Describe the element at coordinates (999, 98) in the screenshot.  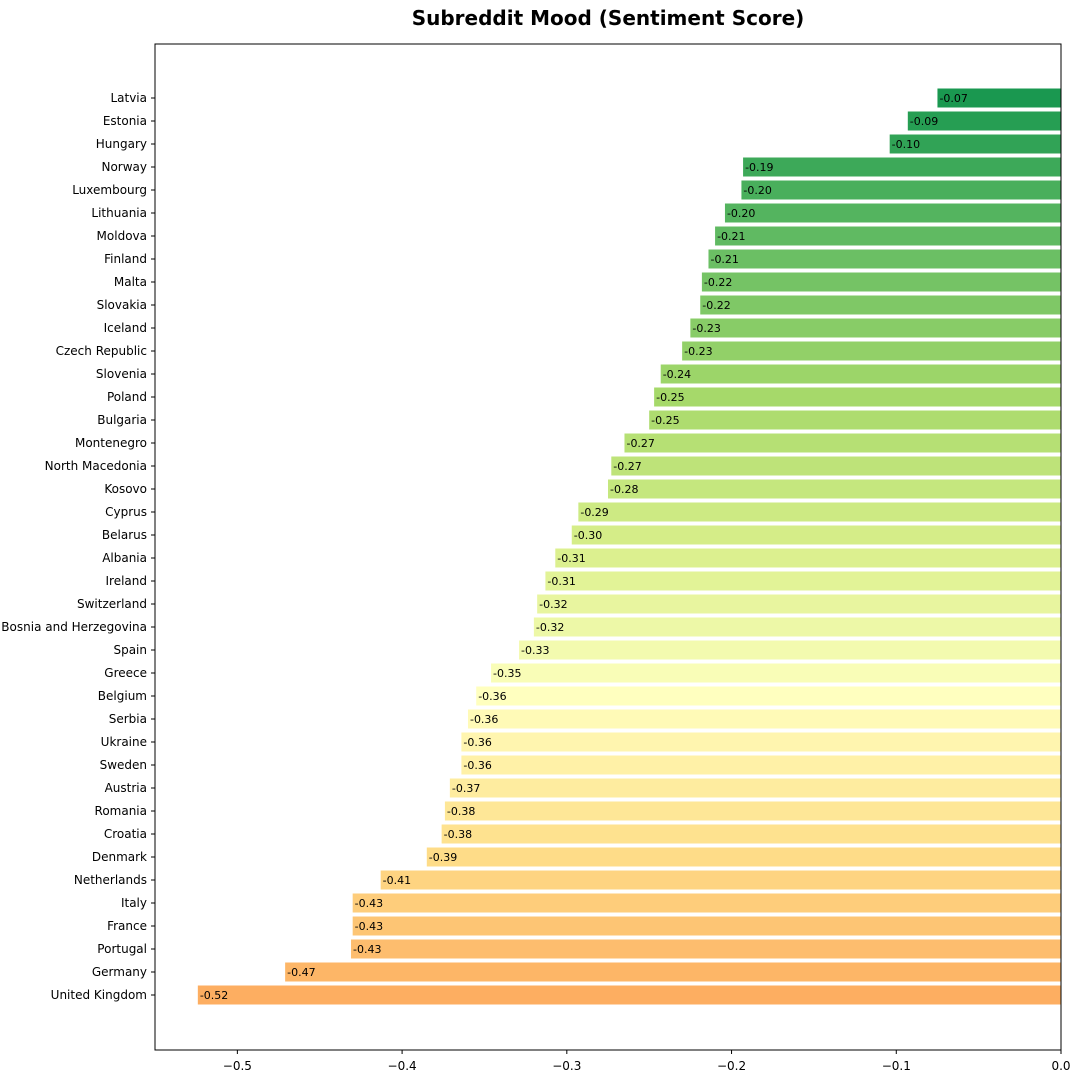
I see `bar-latvia` at that location.